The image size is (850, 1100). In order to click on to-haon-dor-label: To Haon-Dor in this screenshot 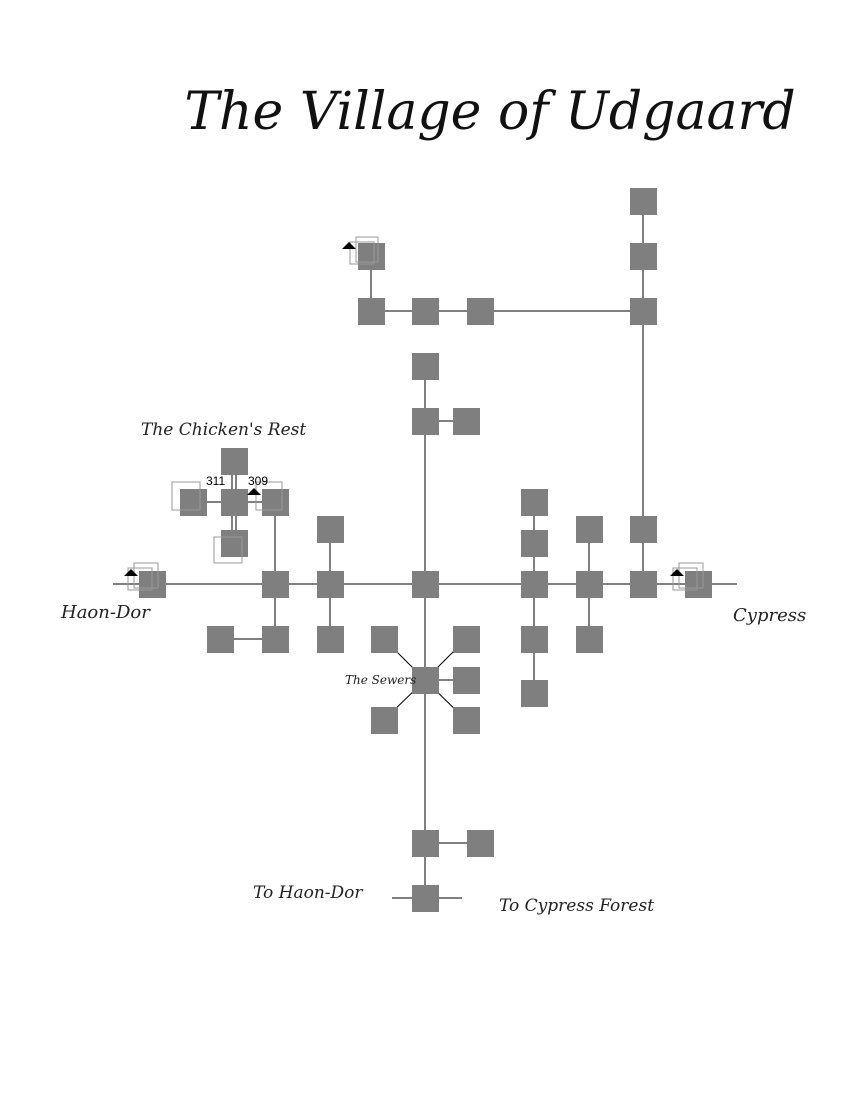, I will do `click(308, 893)`.